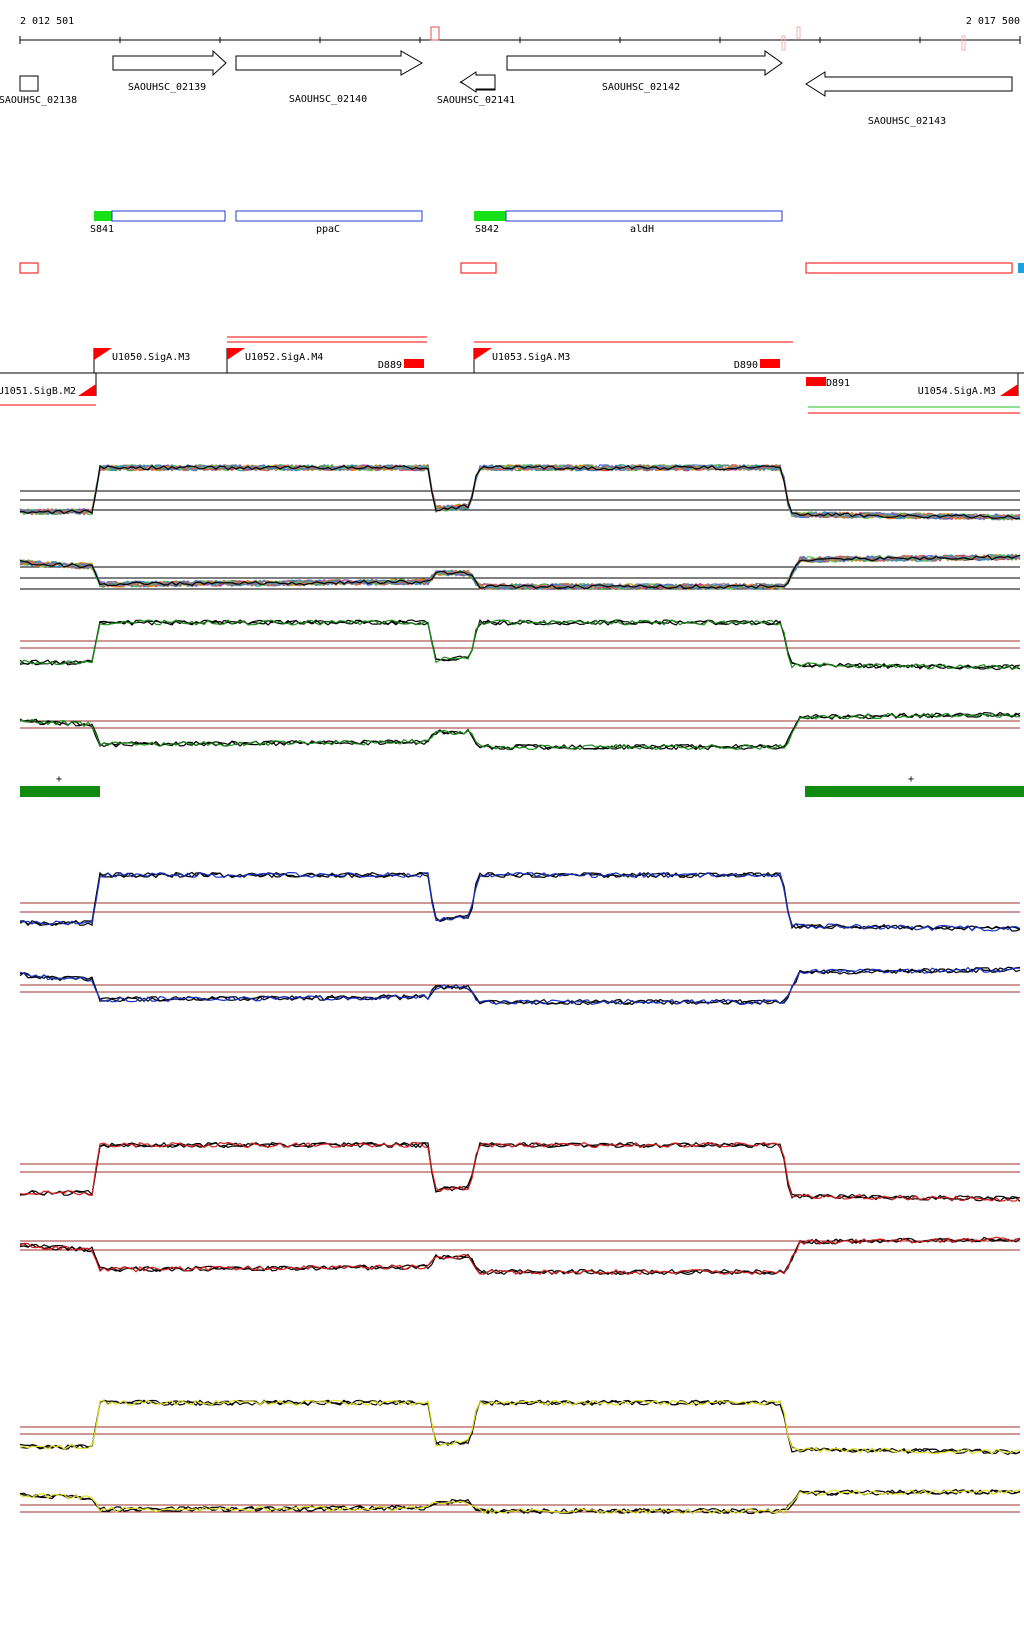  What do you see at coordinates (328, 99) in the screenshot?
I see `gene-label: SAOUHSC_02140` at bounding box center [328, 99].